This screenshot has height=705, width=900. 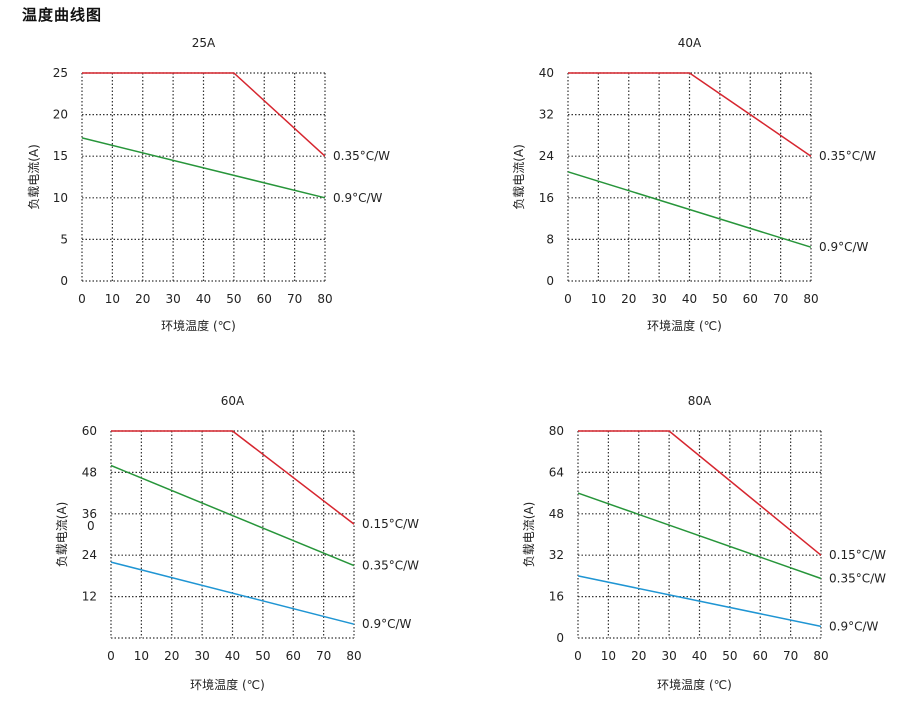 What do you see at coordinates (700, 401) in the screenshot?
I see `chart-title: 80A` at bounding box center [700, 401].